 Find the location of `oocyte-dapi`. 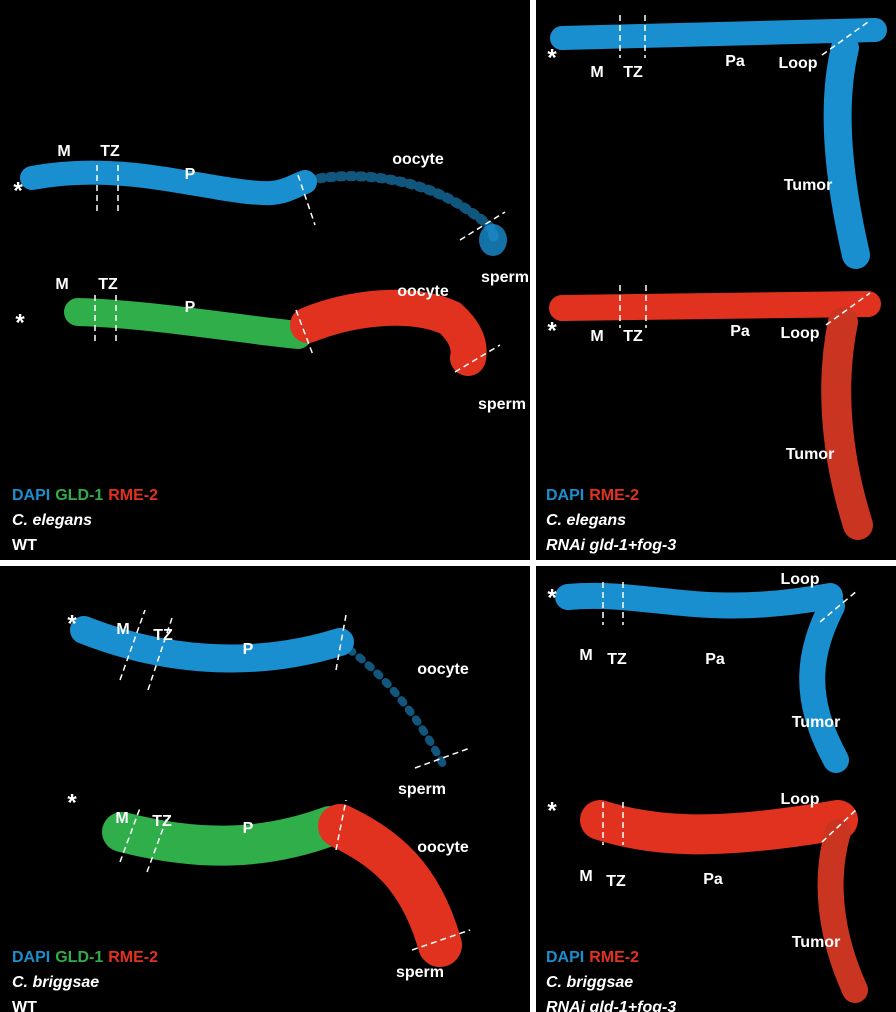

oocyte-dapi is located at coordinates (397, 709).